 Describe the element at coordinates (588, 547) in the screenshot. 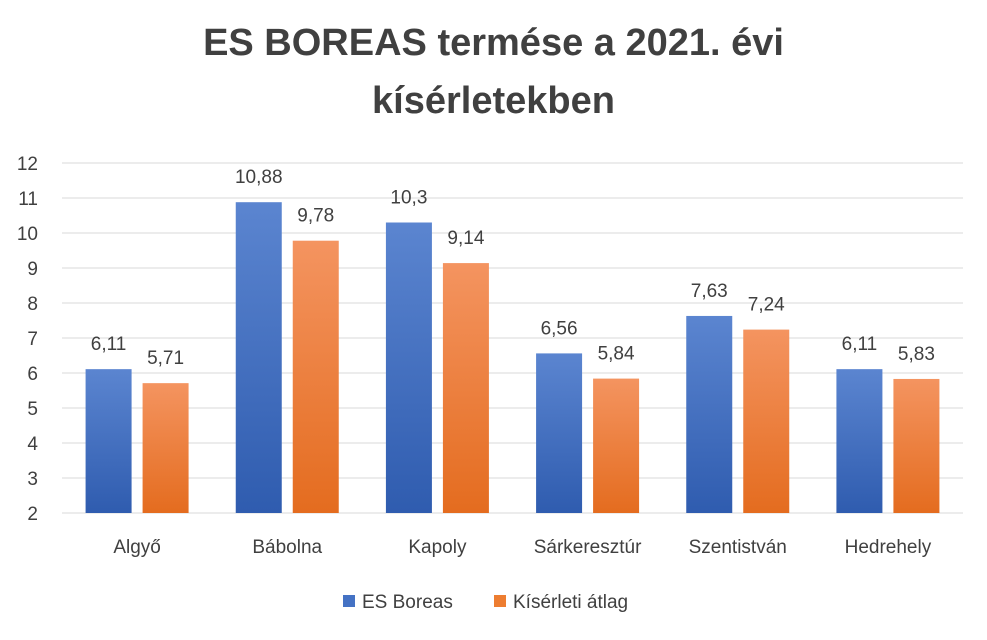

I see `category-label: Sárkeresztúr` at that location.